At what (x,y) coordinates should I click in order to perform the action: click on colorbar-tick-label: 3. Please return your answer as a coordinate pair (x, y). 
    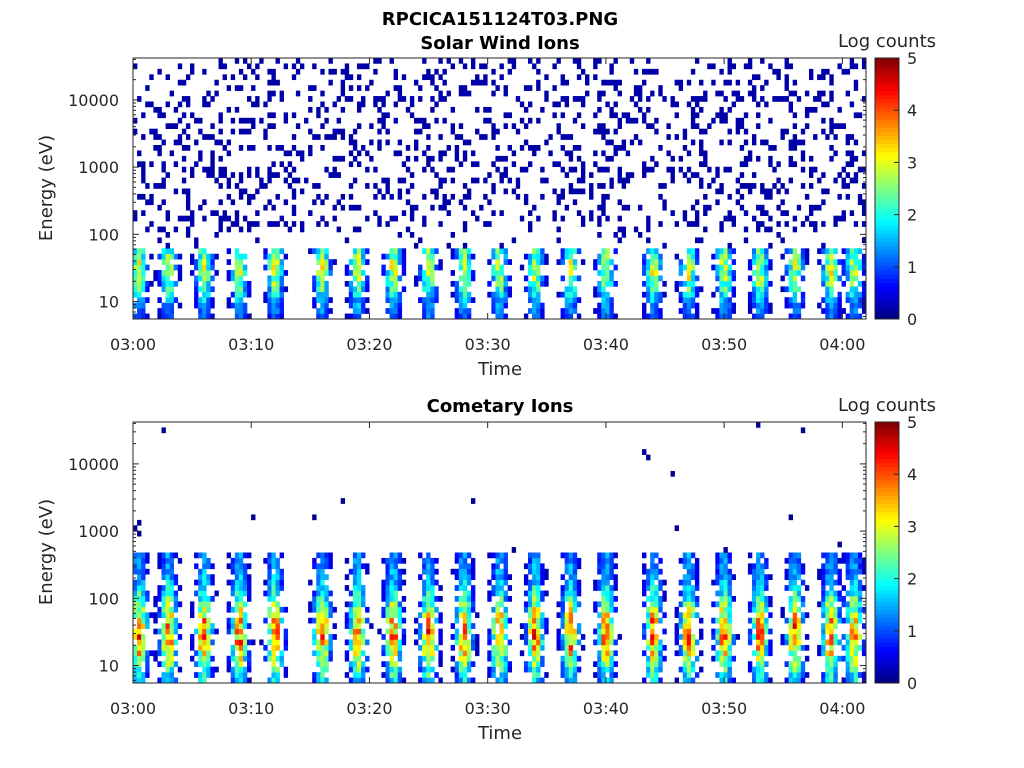
    Looking at the image, I should click on (912, 526).